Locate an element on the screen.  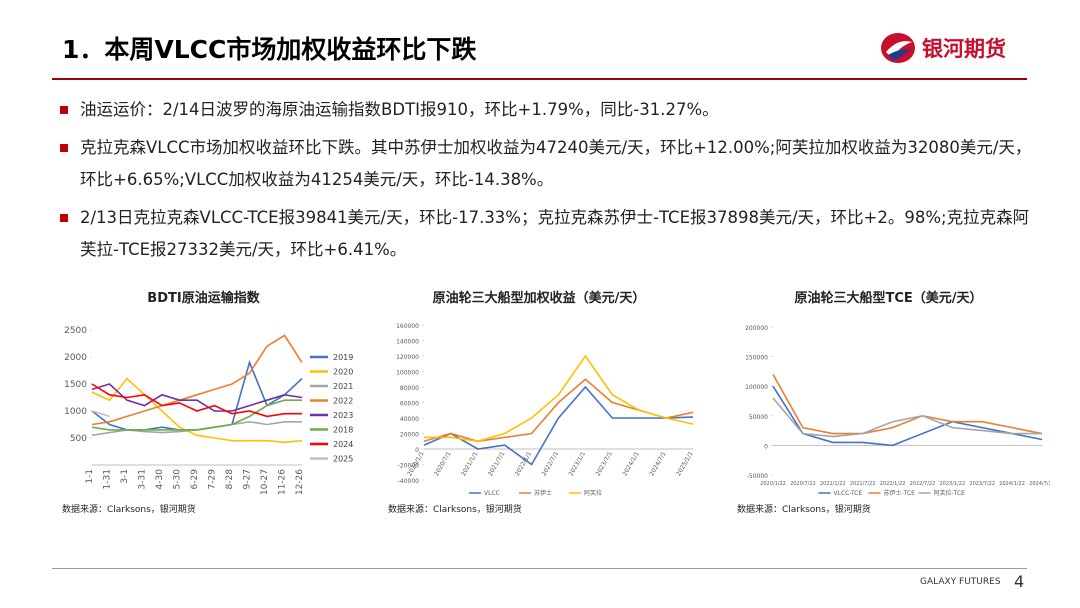
x-tick-label: 2024/7/22 is located at coordinates (1039, 484).